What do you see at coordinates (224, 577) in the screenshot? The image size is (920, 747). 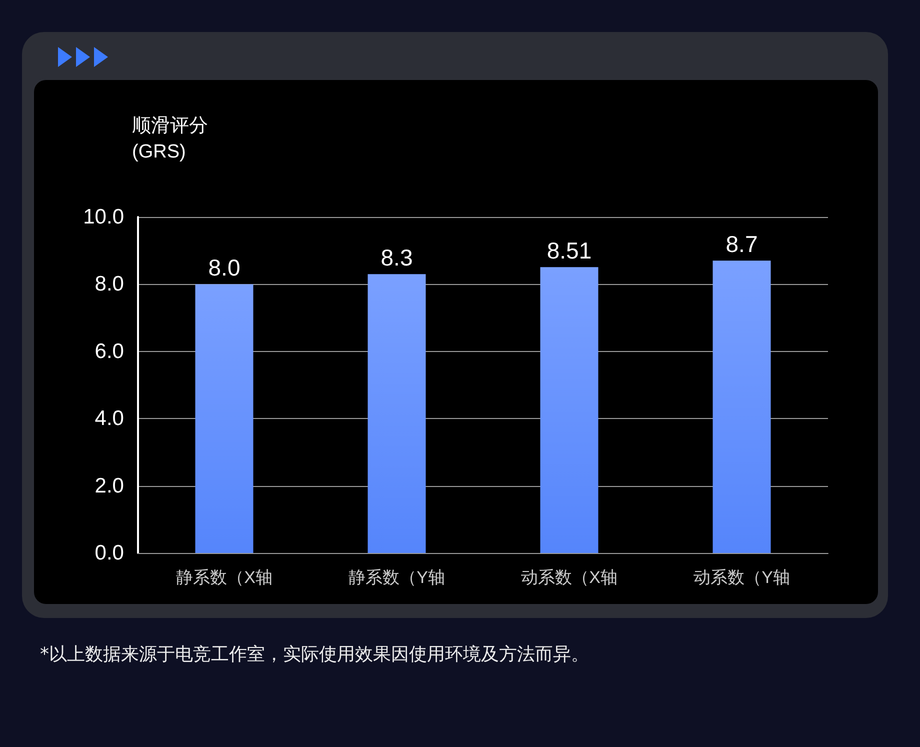 I see `x-tick-label: 静系数（X轴` at bounding box center [224, 577].